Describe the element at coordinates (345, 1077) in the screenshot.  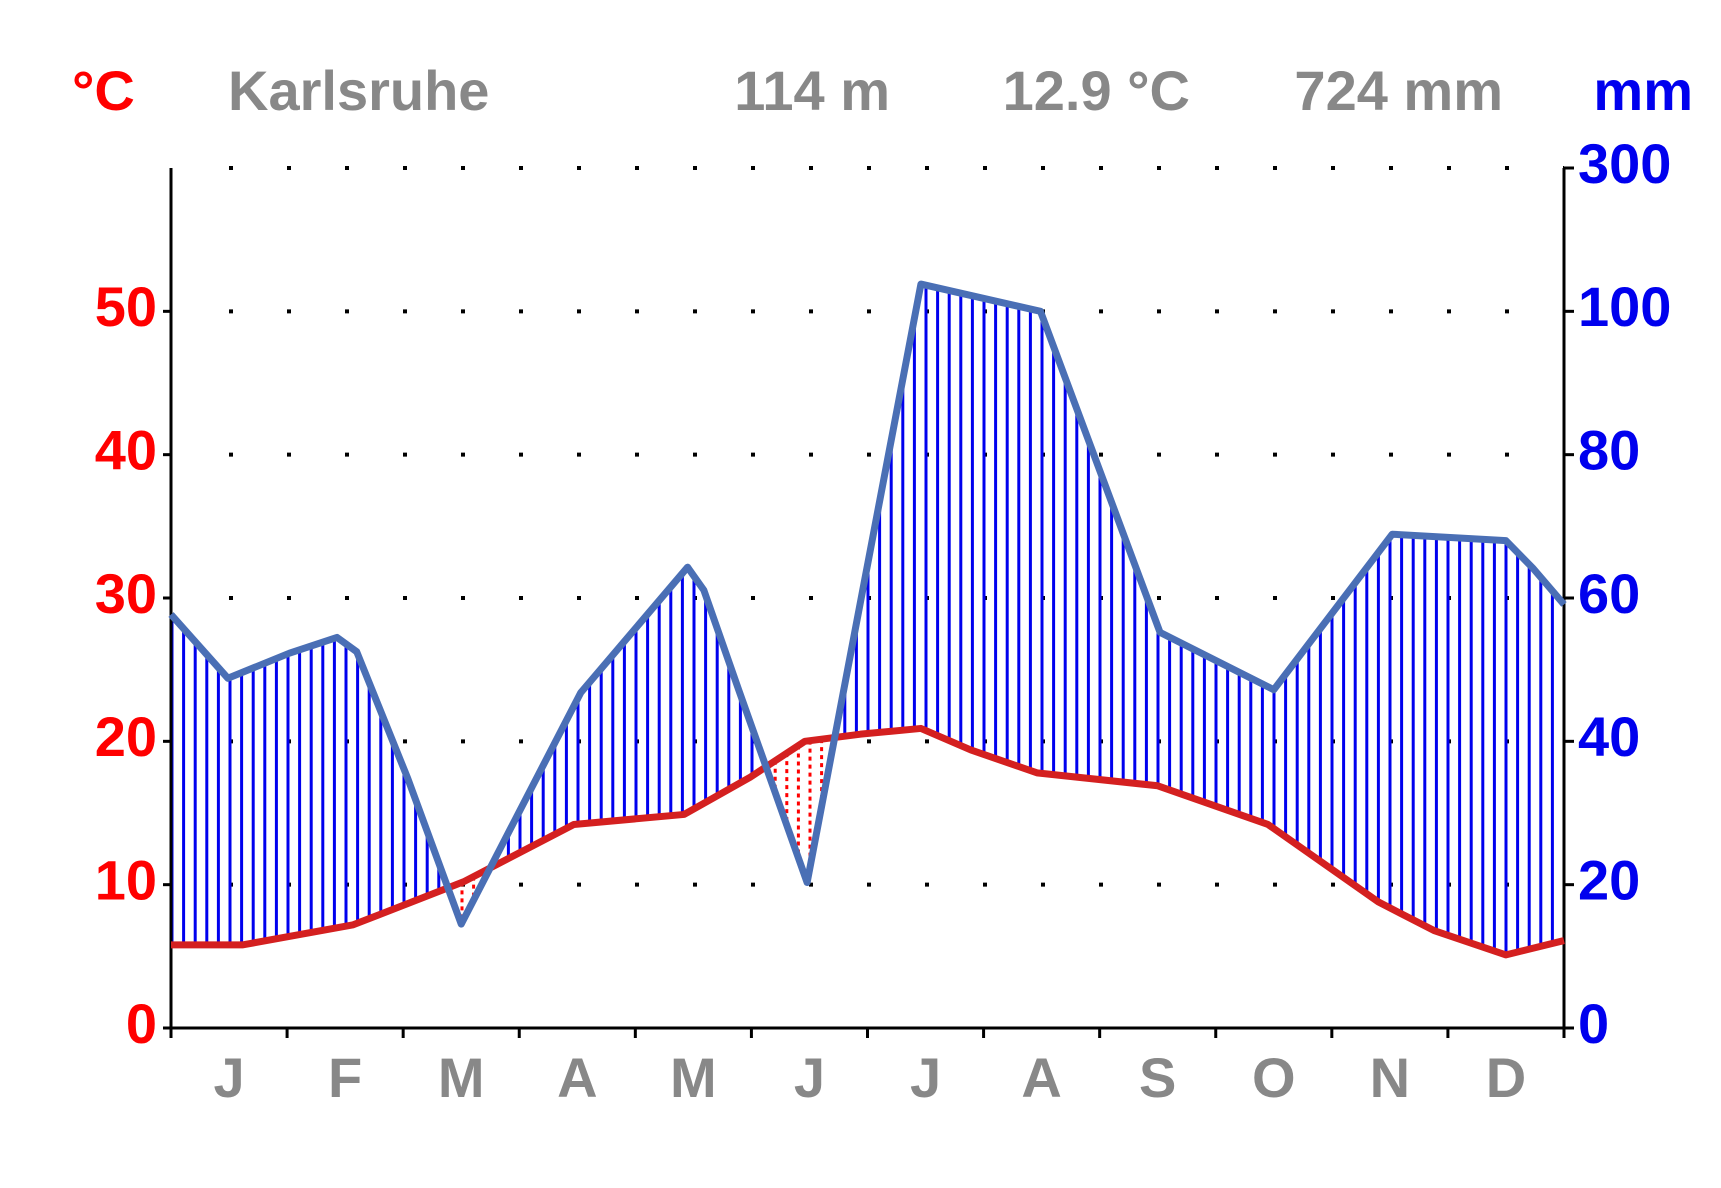
I see `x-tick-label: F` at that location.